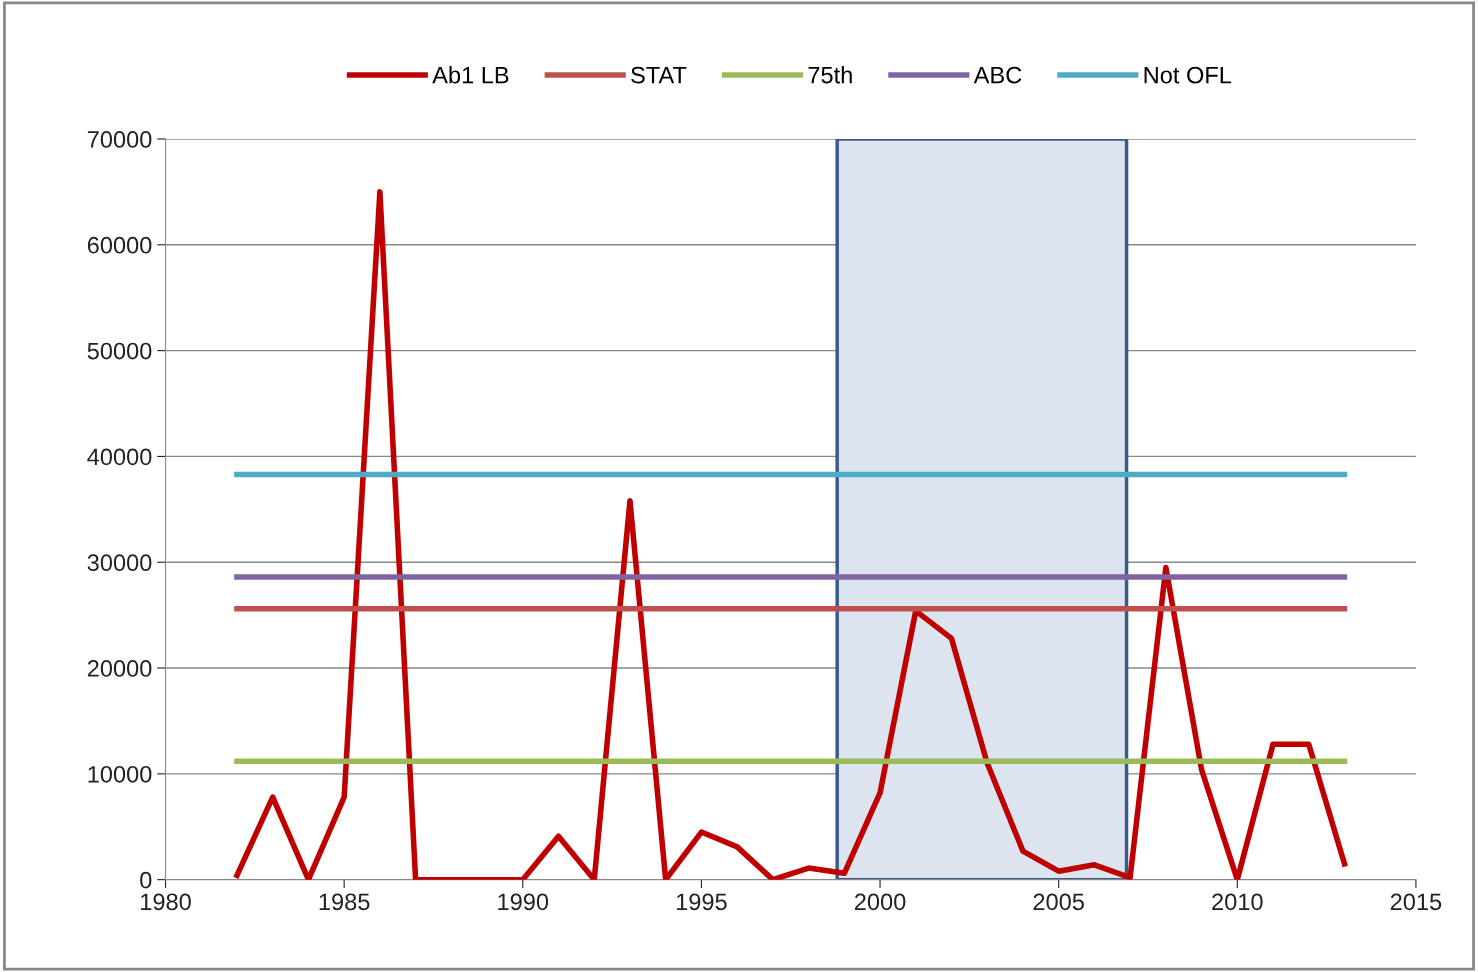 This screenshot has height=972, width=1478. I want to click on legend-label: ABC, so click(997, 75).